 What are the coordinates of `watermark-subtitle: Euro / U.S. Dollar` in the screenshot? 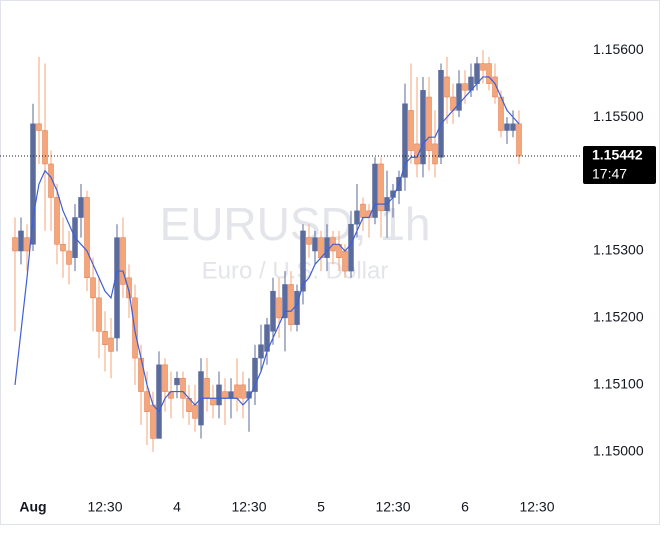 It's located at (295, 270).